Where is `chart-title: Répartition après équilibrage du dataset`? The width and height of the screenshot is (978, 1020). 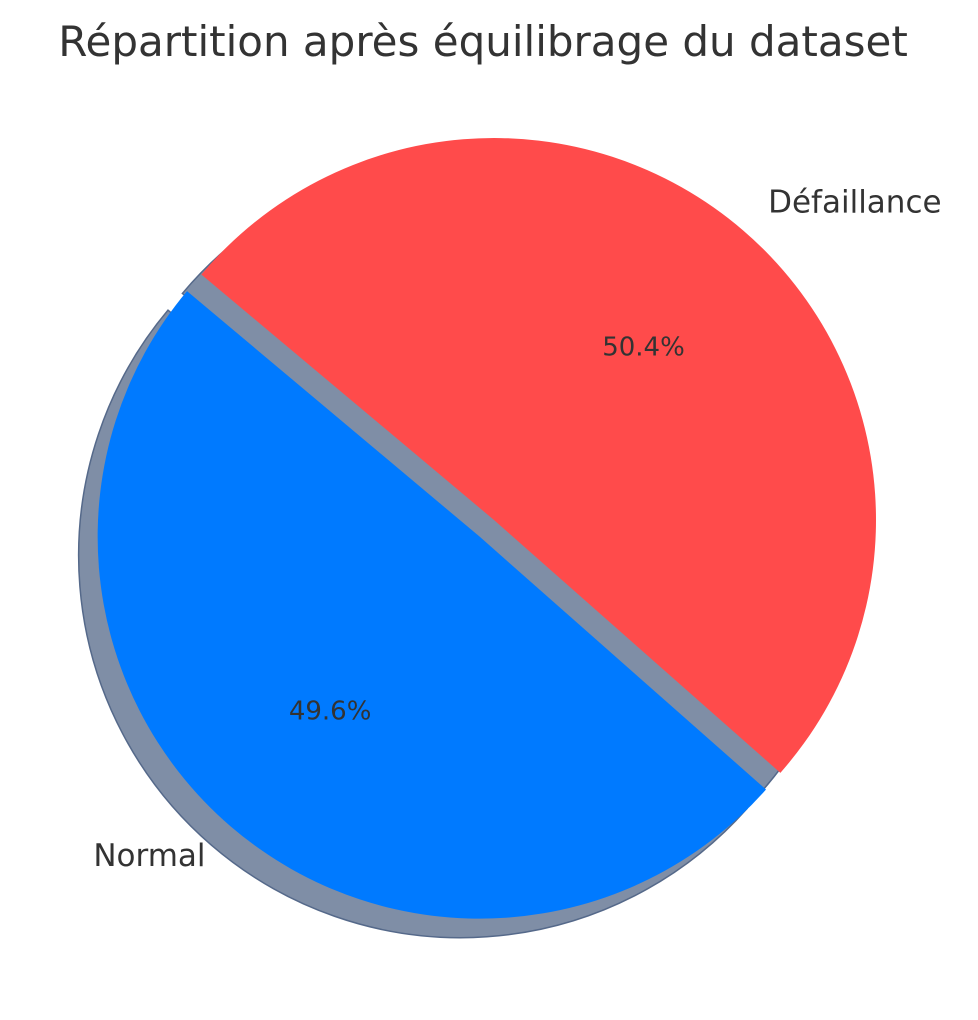 chart-title: Répartition après équilibrage du dataset is located at coordinates (483, 41).